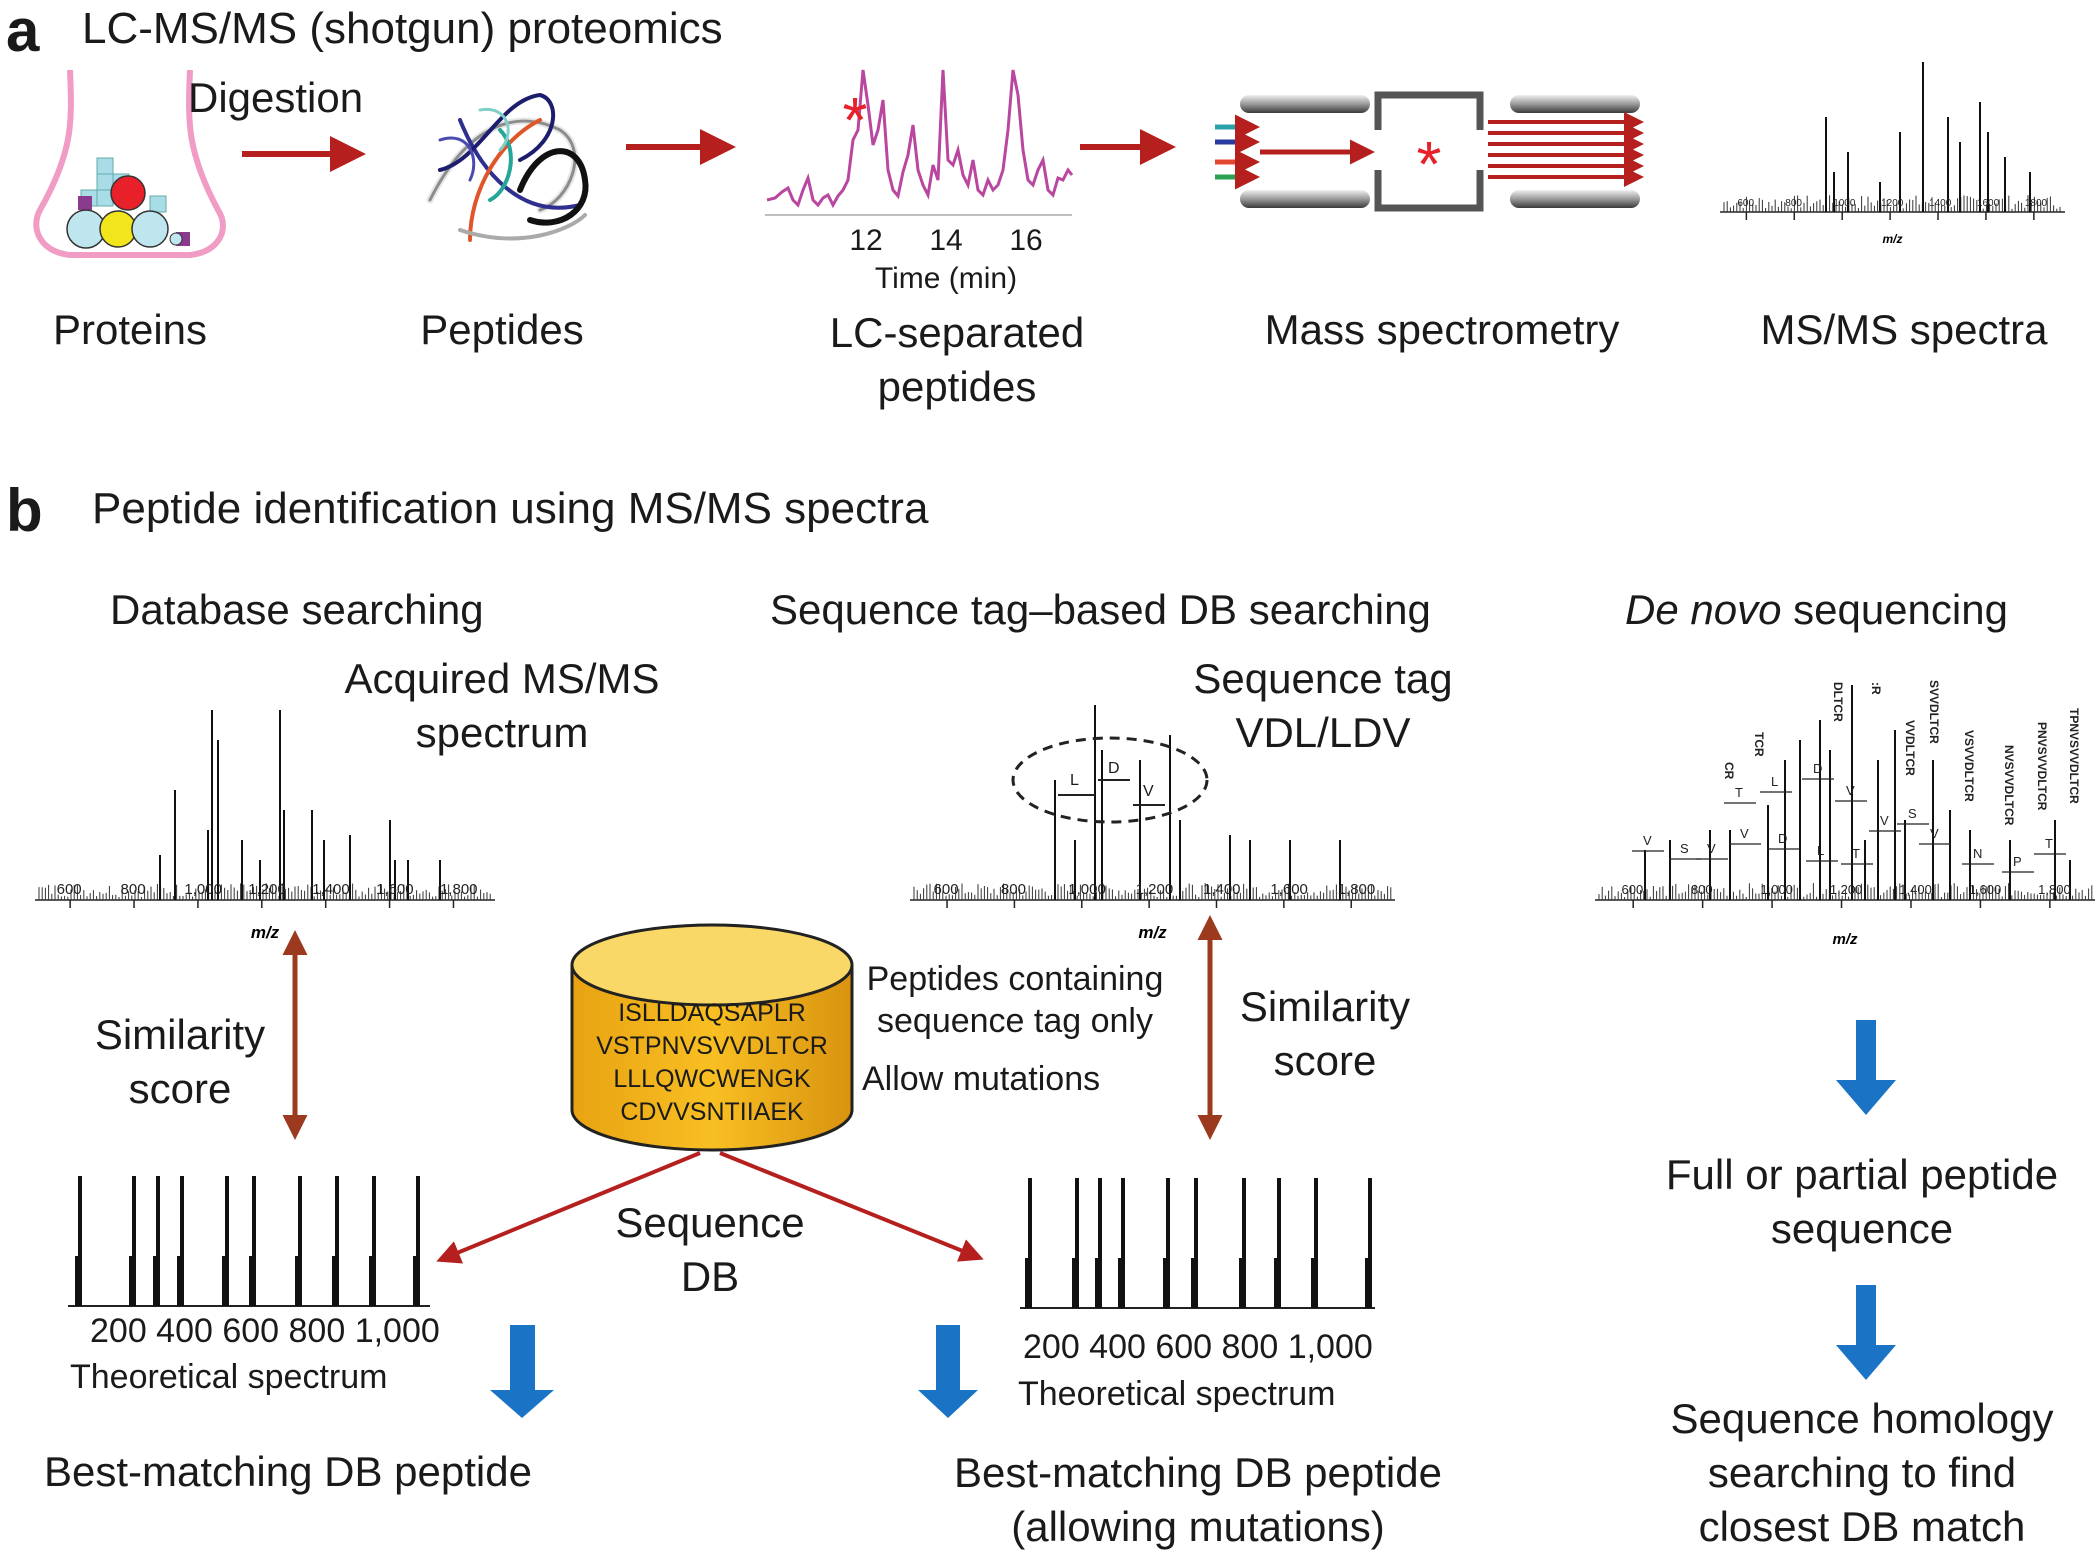 The image size is (2100, 1554). Describe the element at coordinates (265, 826) in the screenshot. I see `acquired-ms-ms-spectrum: 600 800 1,000 1,200 1,400 1,600 1,800 m/z` at that location.